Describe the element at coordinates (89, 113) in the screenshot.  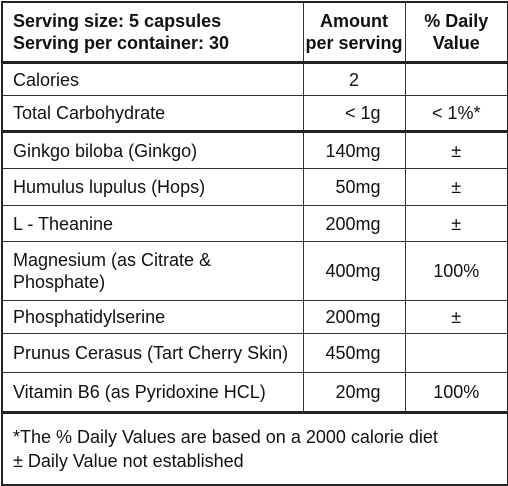
I see `text-line: Total Carbohydrate` at that location.